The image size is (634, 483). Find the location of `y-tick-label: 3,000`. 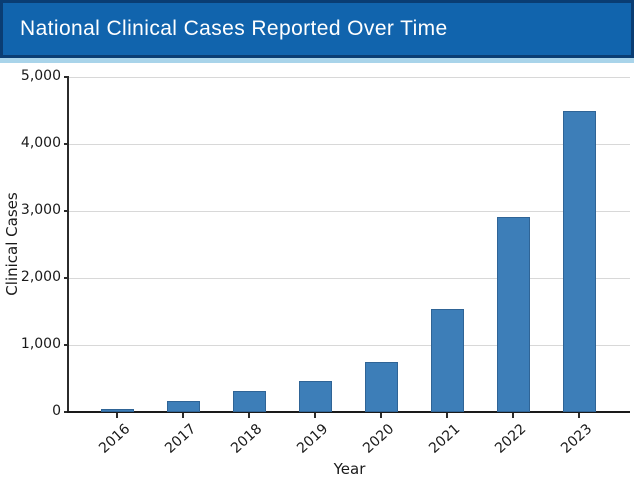

y-tick-label: 3,000 is located at coordinates (40, 210).